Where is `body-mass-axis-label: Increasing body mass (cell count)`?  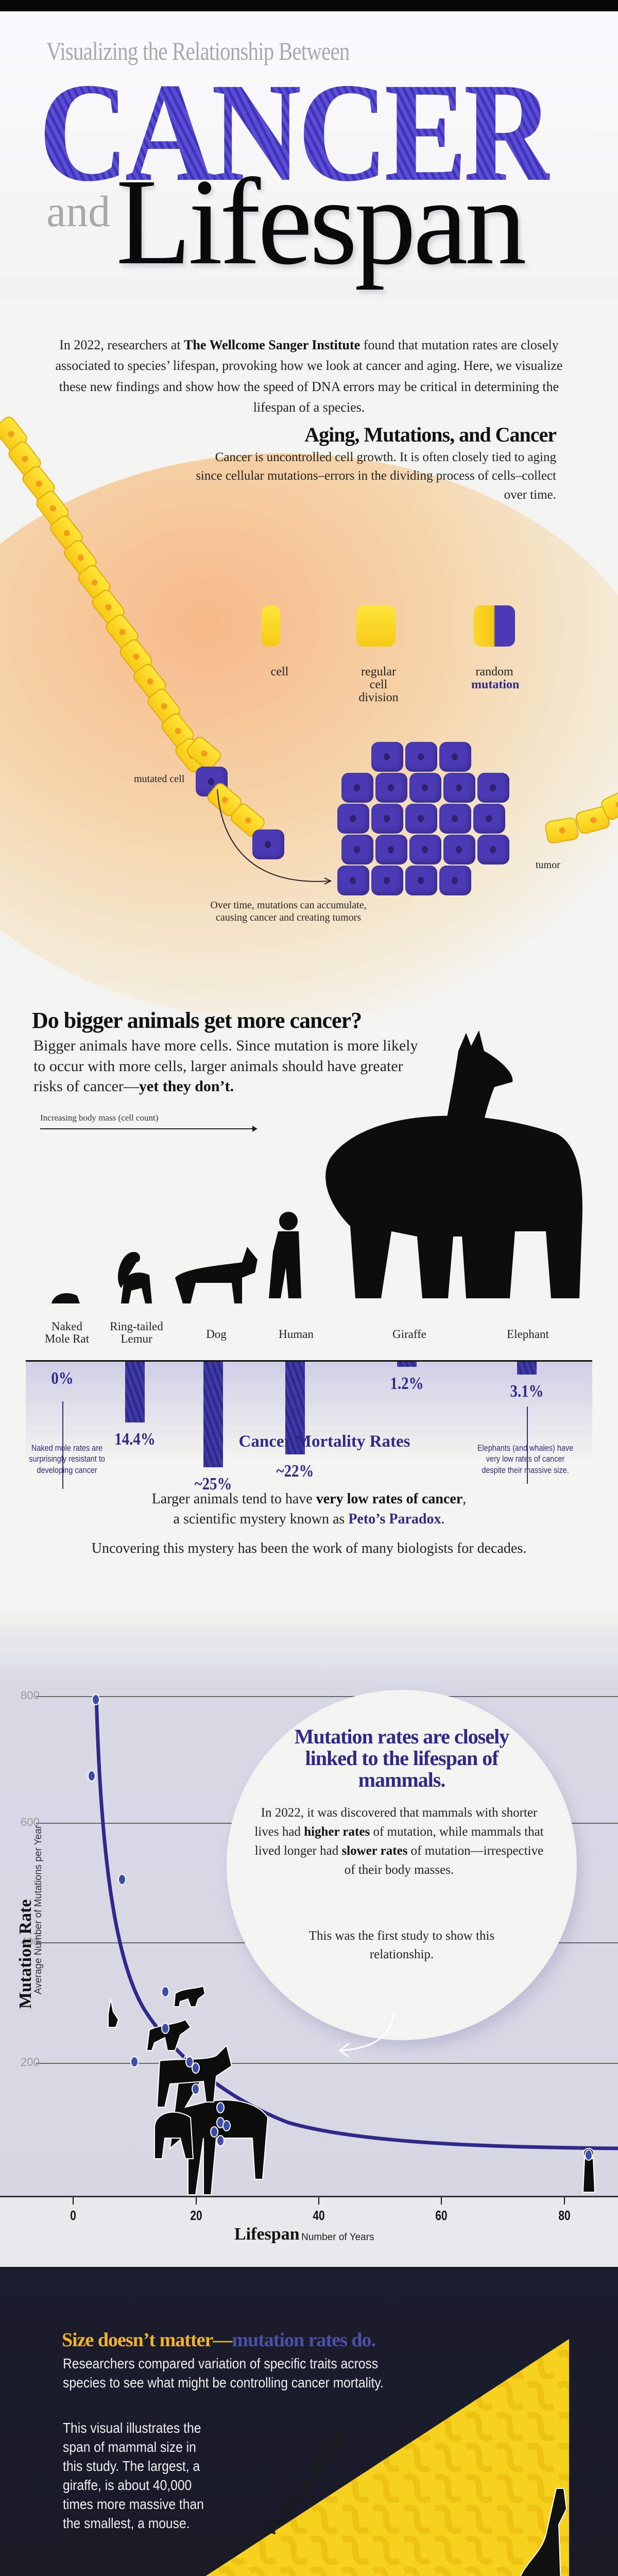
body-mass-axis-label: Increasing body mass (cell count) is located at coordinates (100, 1118).